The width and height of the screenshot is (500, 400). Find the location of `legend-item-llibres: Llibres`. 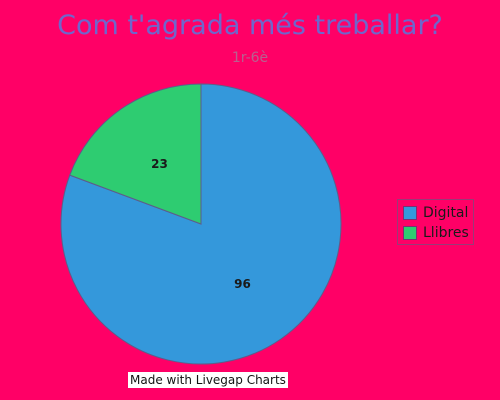

legend-item-llibres: Llibres is located at coordinates (436, 233).